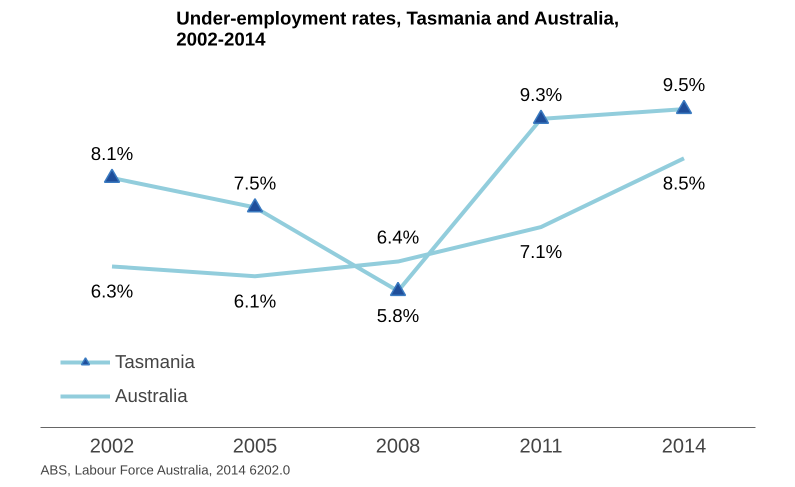  What do you see at coordinates (541, 447) in the screenshot?
I see `x-tick-label: 2011` at bounding box center [541, 447].